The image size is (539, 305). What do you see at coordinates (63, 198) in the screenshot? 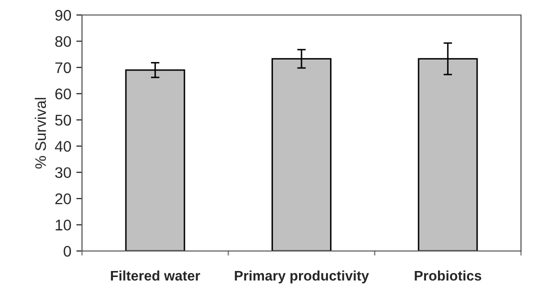
I see `y-tick-label: 20` at bounding box center [63, 198].